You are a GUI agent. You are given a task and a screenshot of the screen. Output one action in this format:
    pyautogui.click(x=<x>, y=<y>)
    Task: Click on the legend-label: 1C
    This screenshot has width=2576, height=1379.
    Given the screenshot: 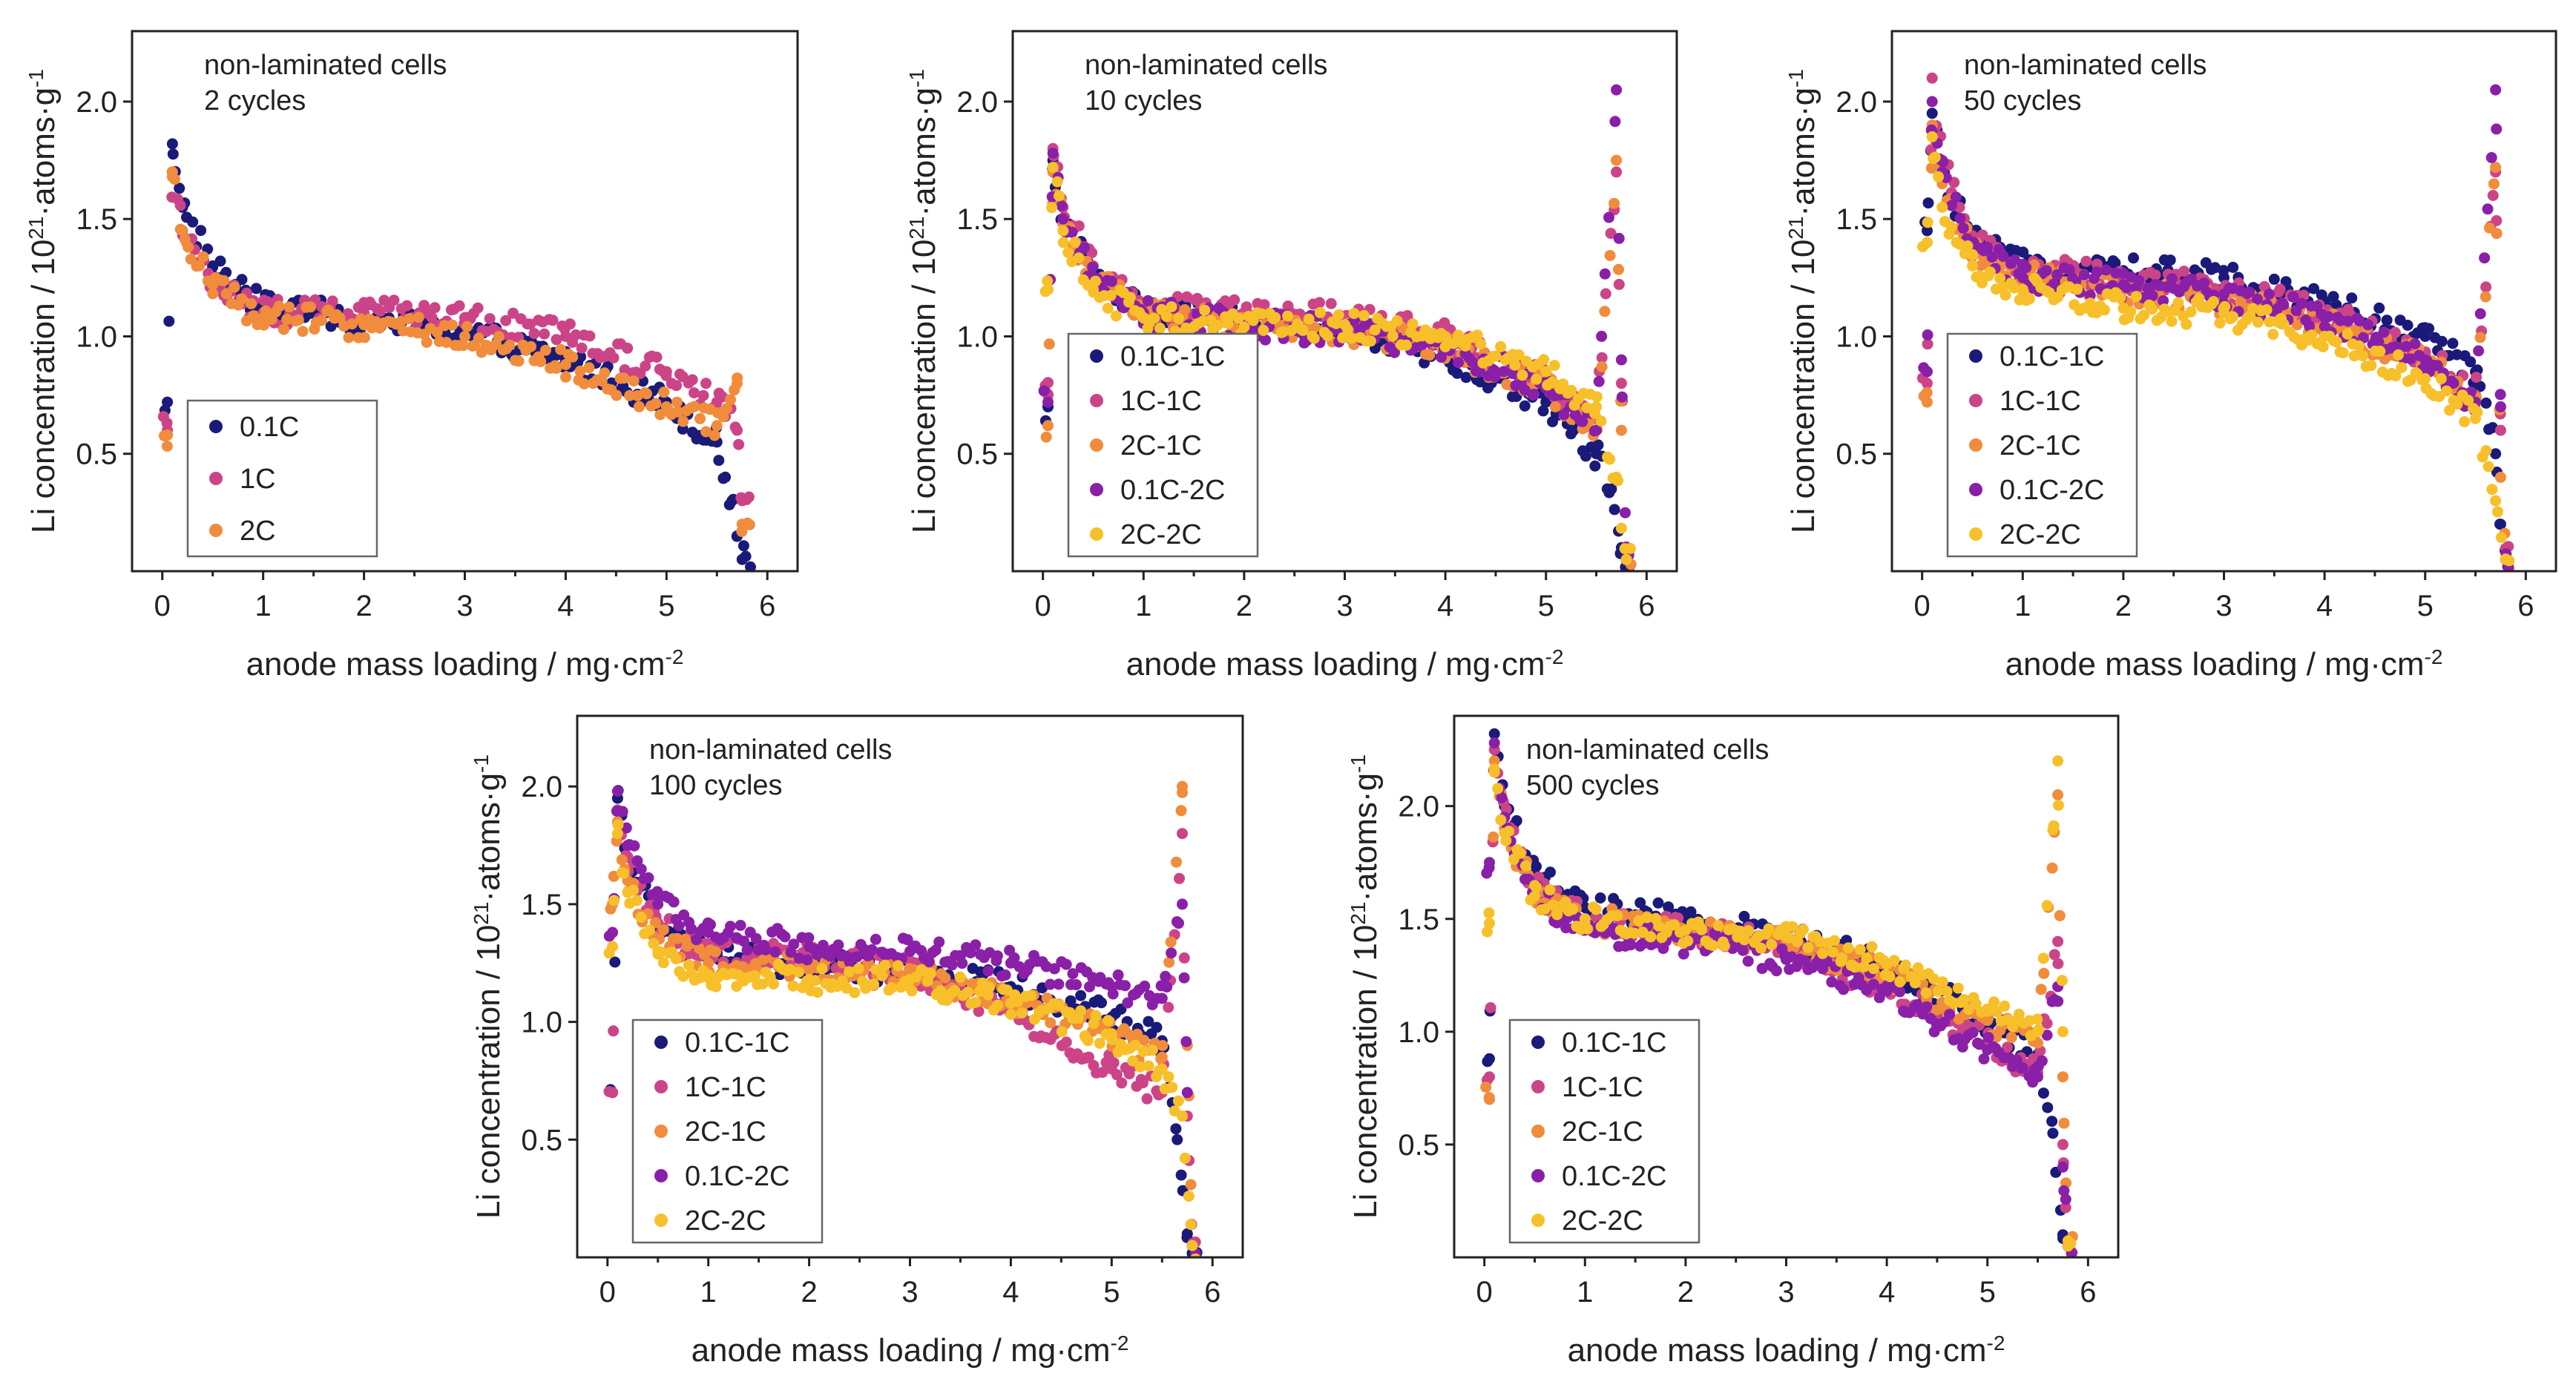 What is the action you would take?
    pyautogui.click(x=258, y=479)
    